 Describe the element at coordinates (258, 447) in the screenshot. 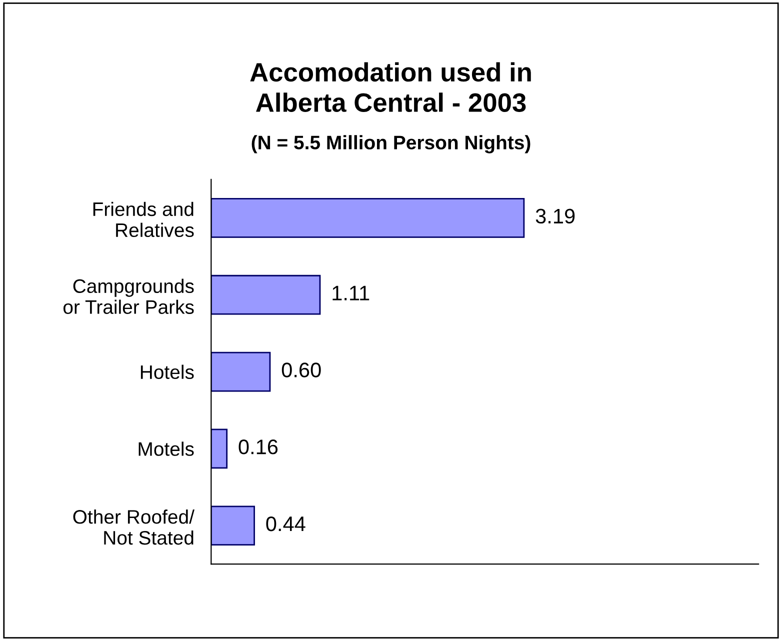

I see `data-label: 0.16` at that location.